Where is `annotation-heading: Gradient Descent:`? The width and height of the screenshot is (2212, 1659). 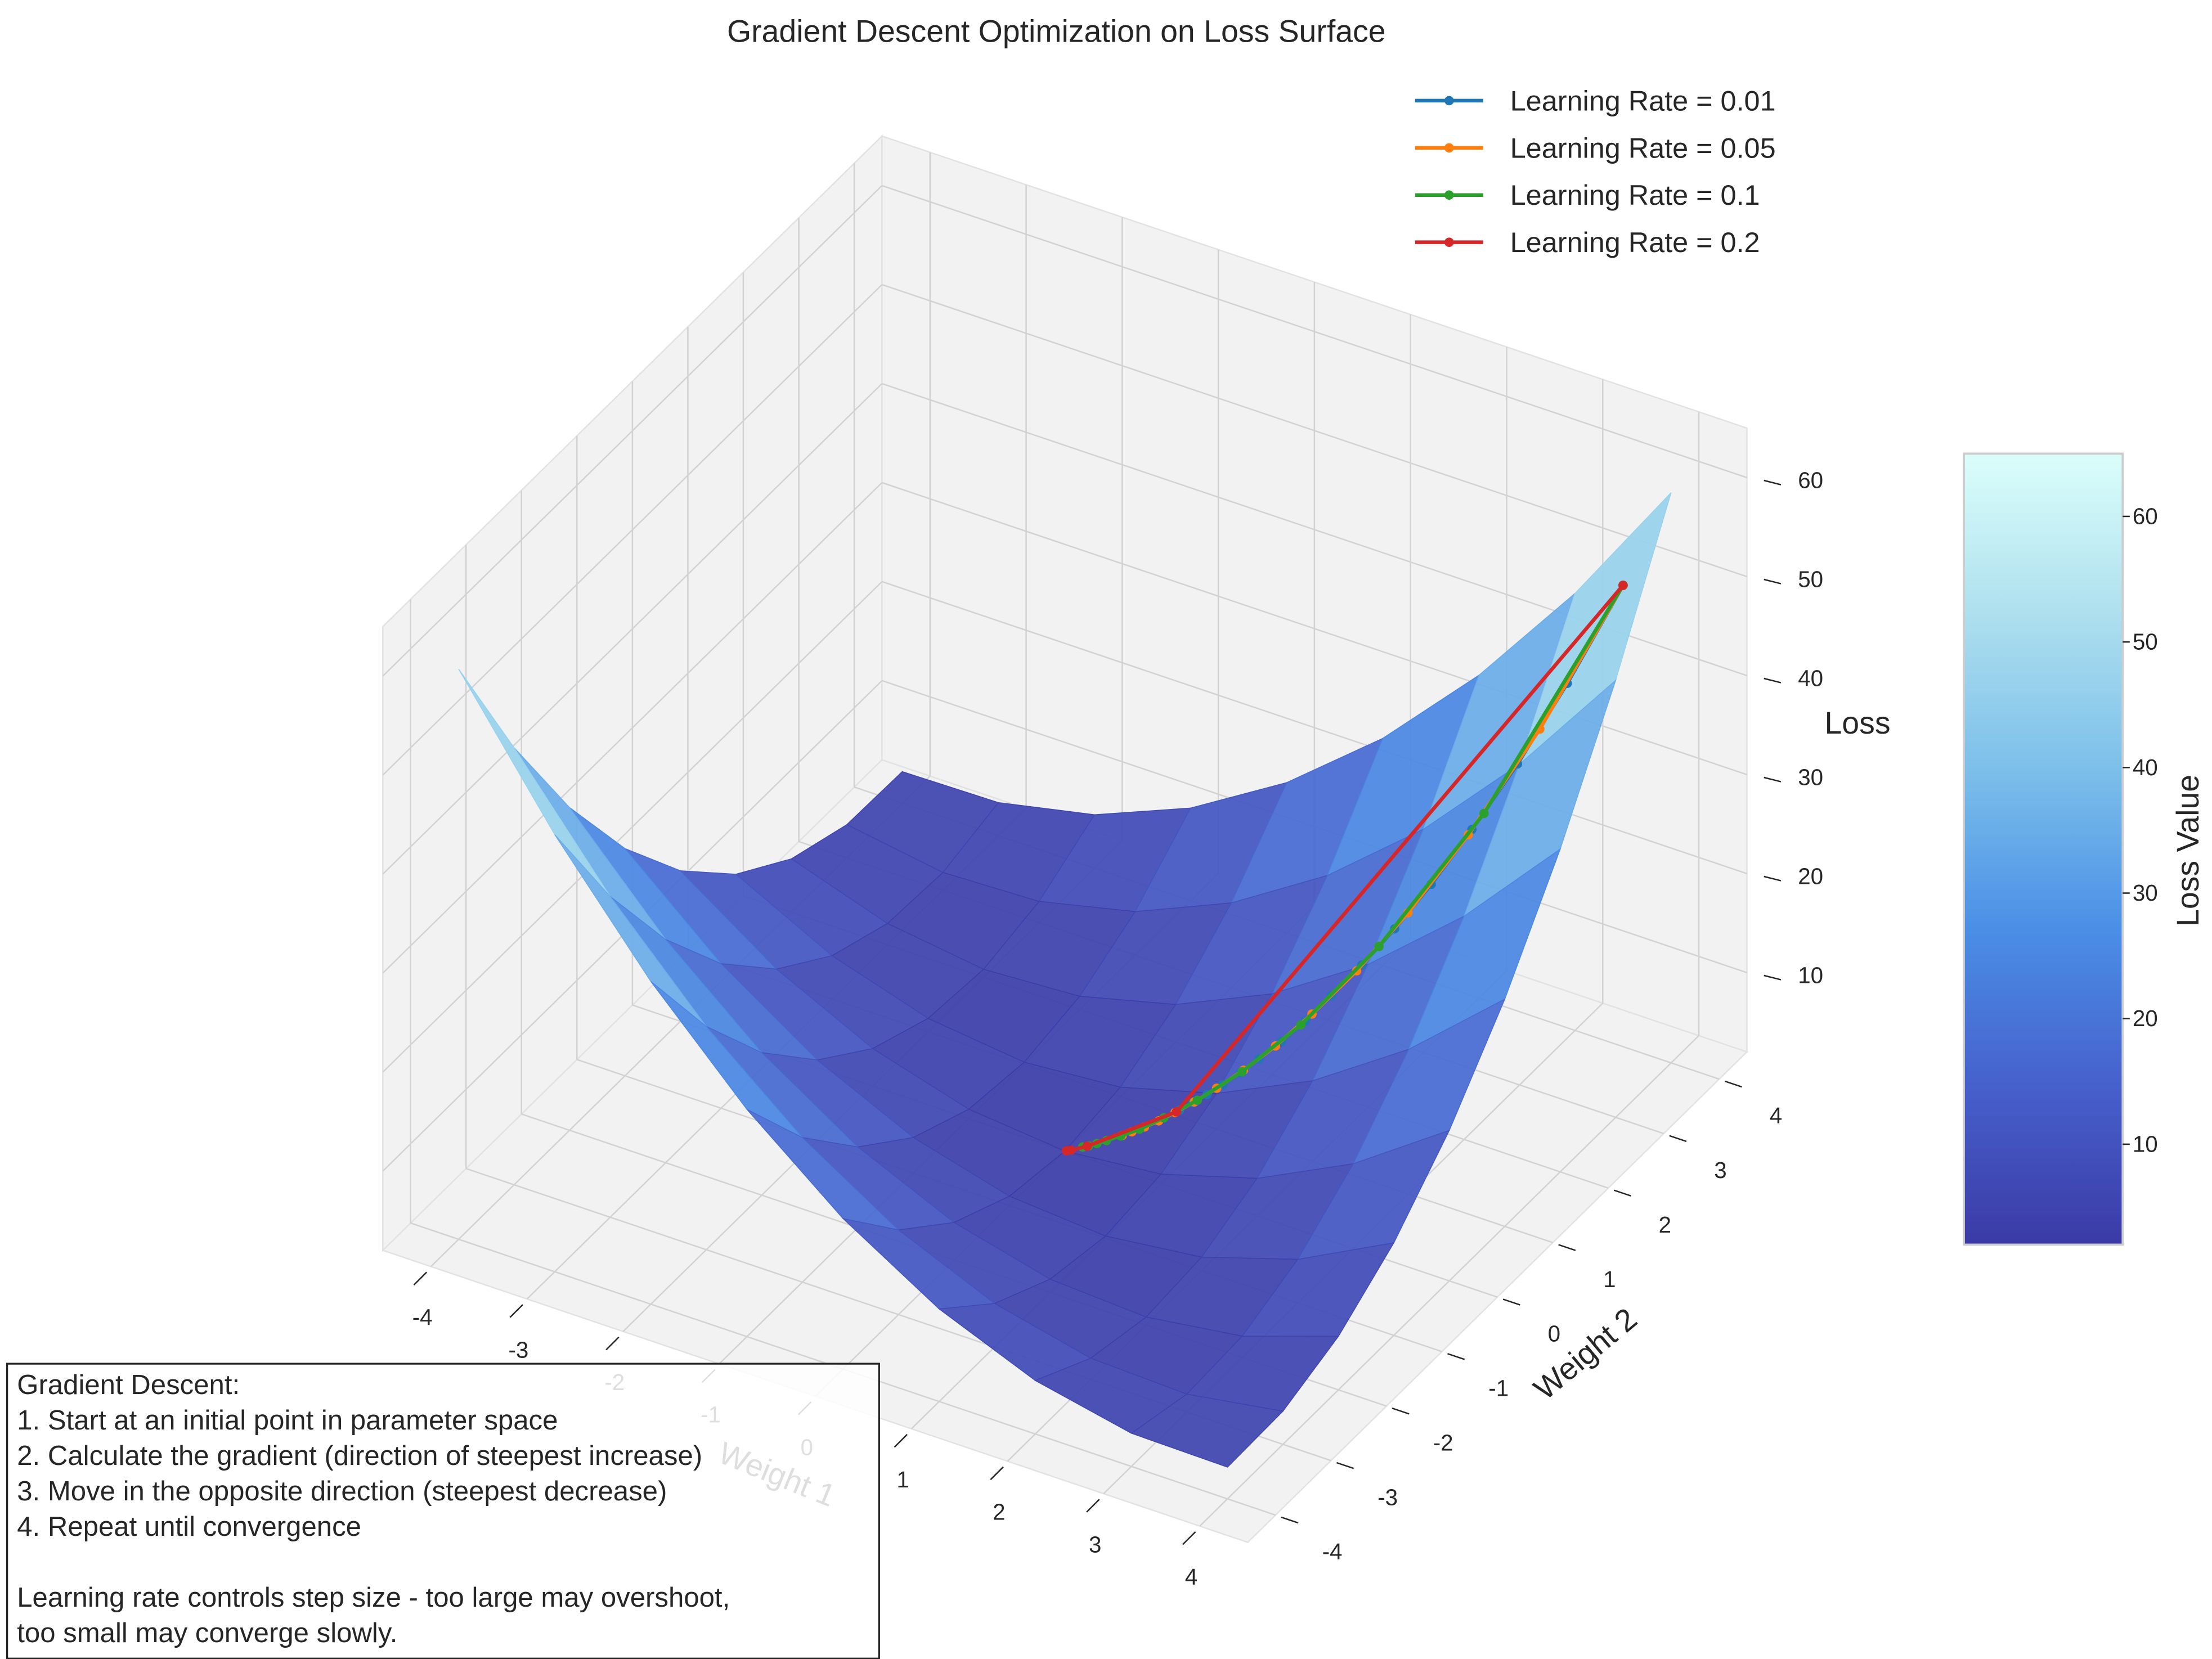 annotation-heading: Gradient Descent: is located at coordinates (128, 1385).